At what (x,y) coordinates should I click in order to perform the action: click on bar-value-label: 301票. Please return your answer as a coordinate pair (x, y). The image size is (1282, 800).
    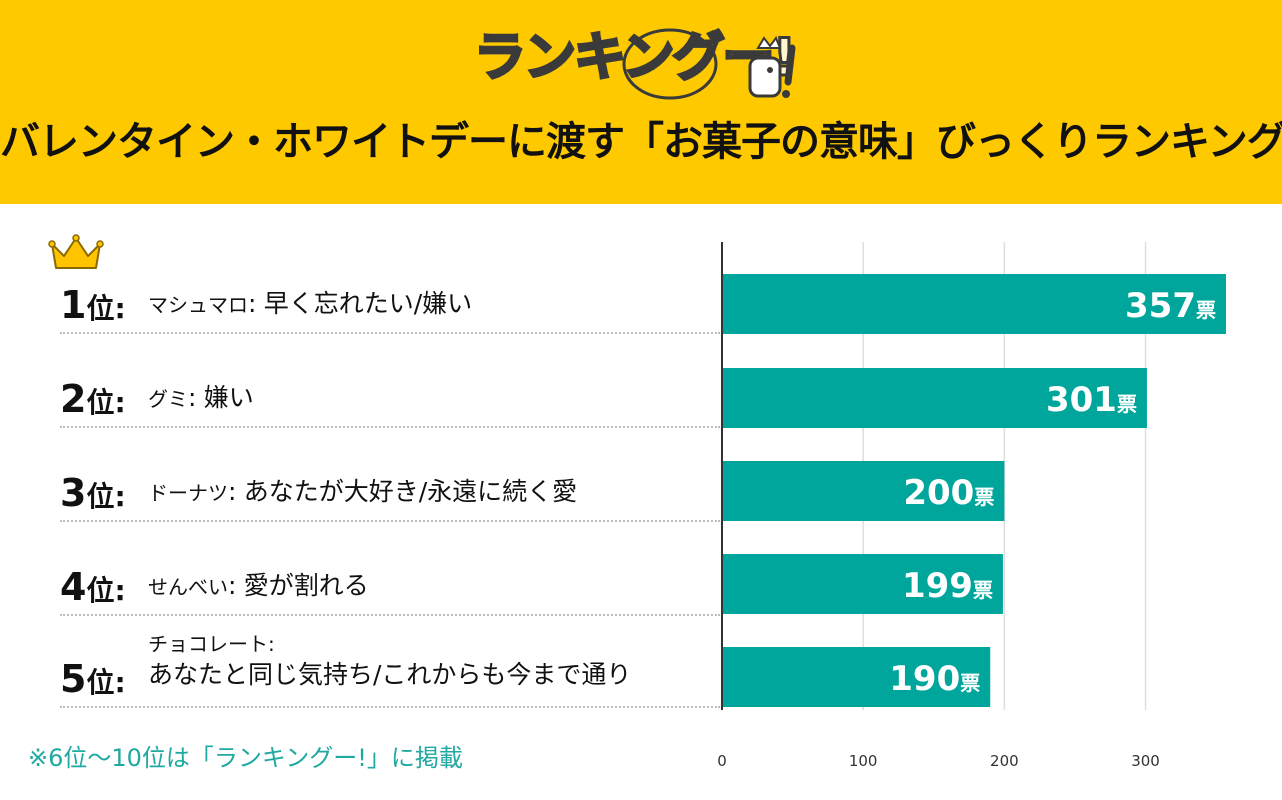
    Looking at the image, I should click on (1091, 400).